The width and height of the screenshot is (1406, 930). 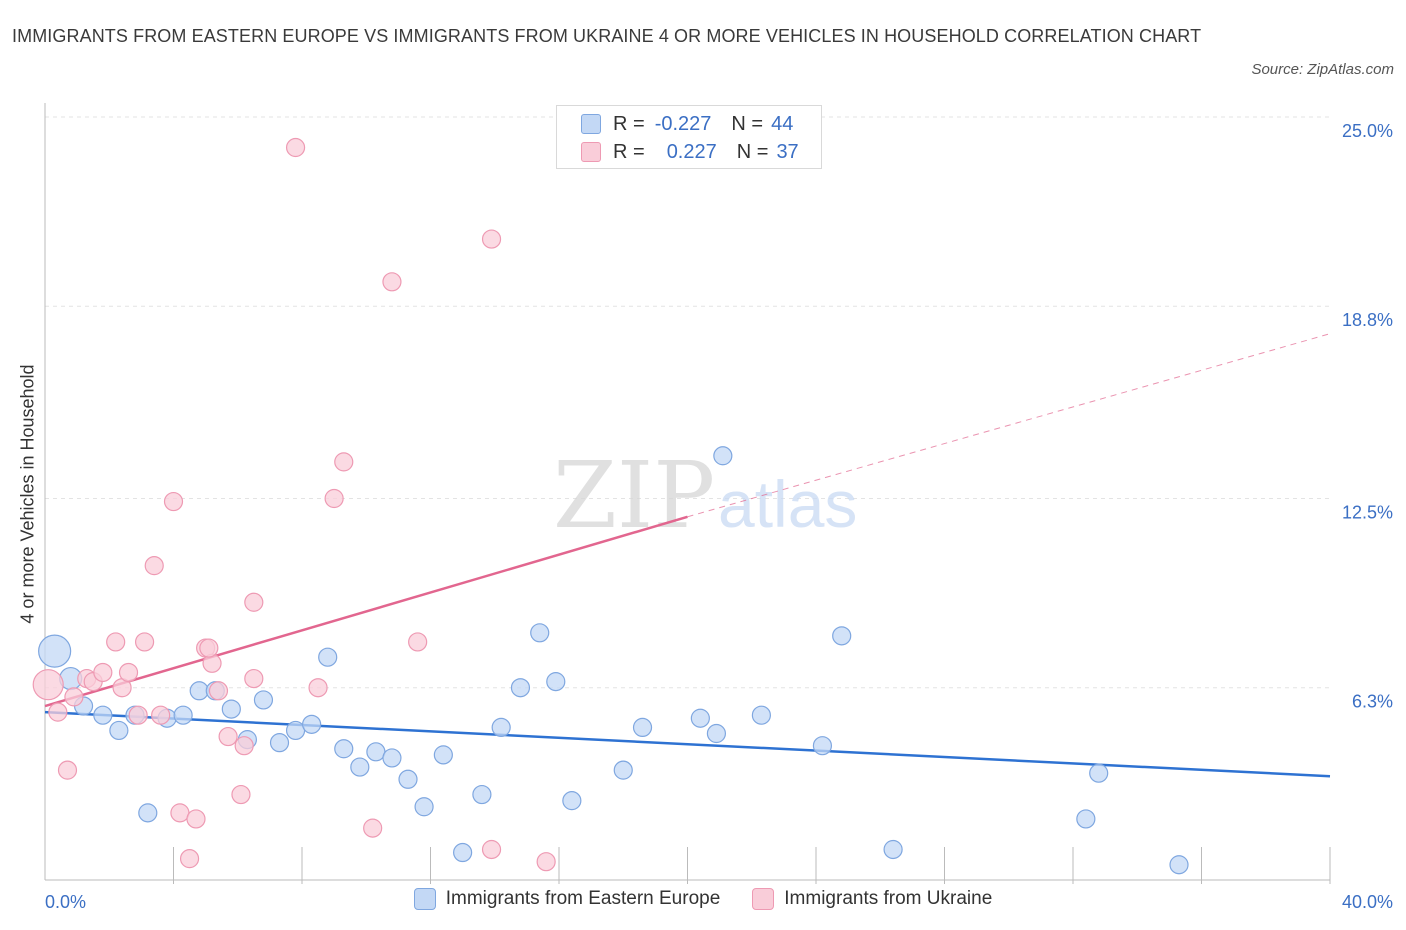 I want to click on correlation-legend: R = -0.227 N = 44 R = 0.227 N = 37, so click(x=689, y=137).